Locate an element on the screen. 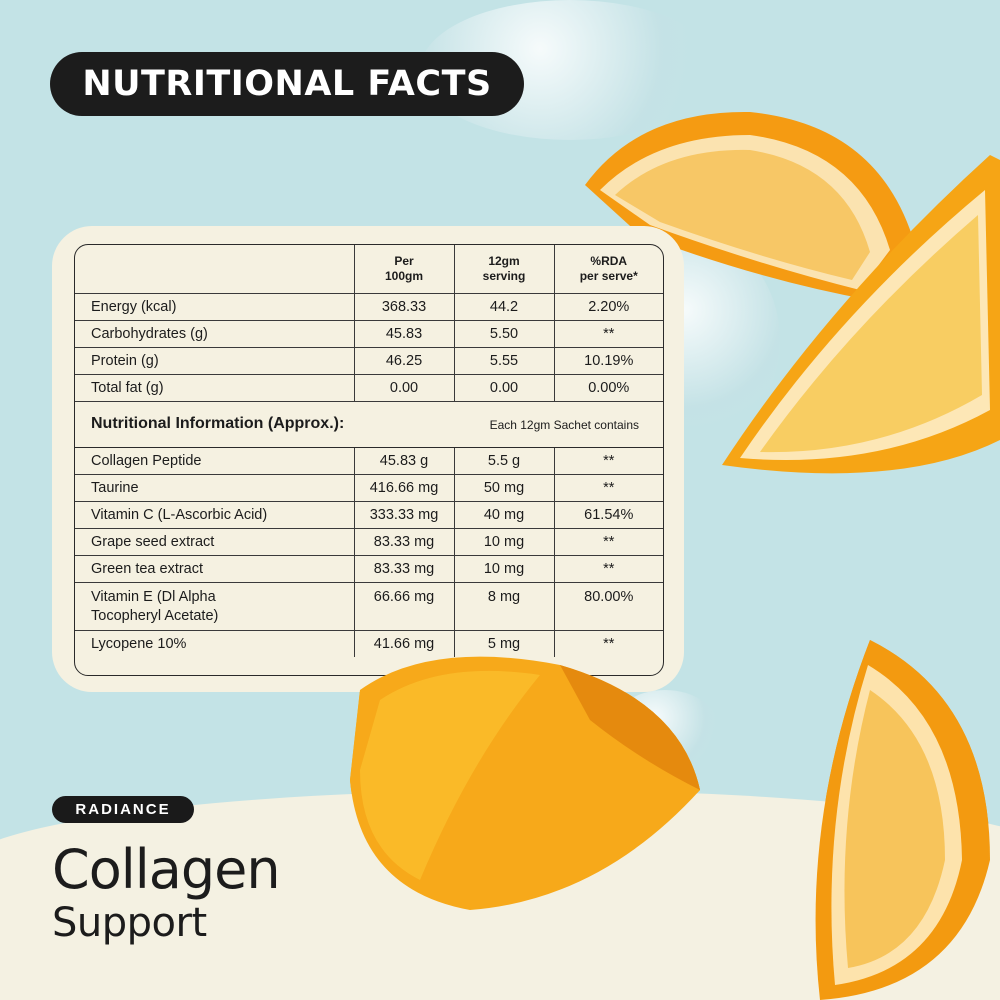 The width and height of the screenshot is (1000, 1000). header-line: 100gm is located at coordinates (404, 276).